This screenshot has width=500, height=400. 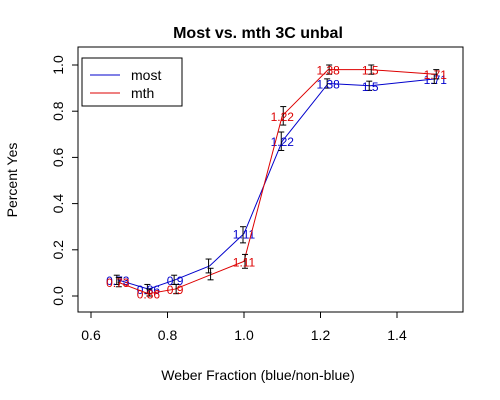 I want to click on point-label-most: 0.86, so click(x=149, y=290).